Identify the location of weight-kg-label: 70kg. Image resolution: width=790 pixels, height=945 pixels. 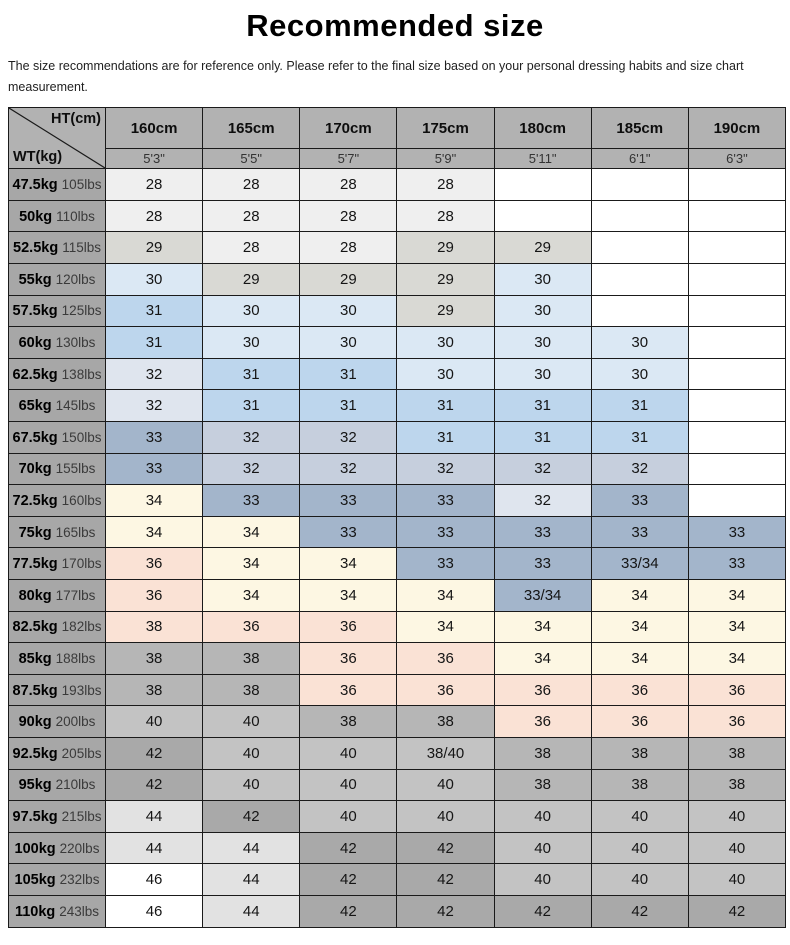
(35, 469).